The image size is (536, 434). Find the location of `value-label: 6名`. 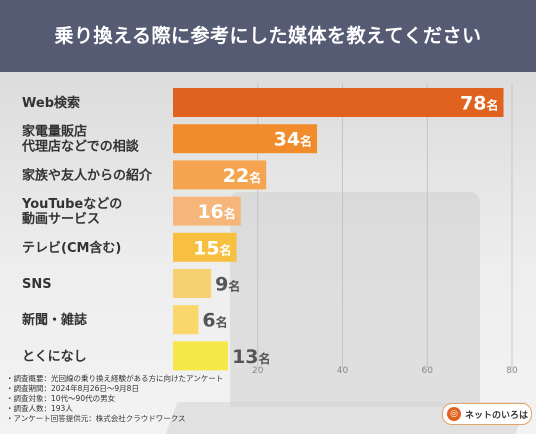

value-label: 6名 is located at coordinates (214, 321).